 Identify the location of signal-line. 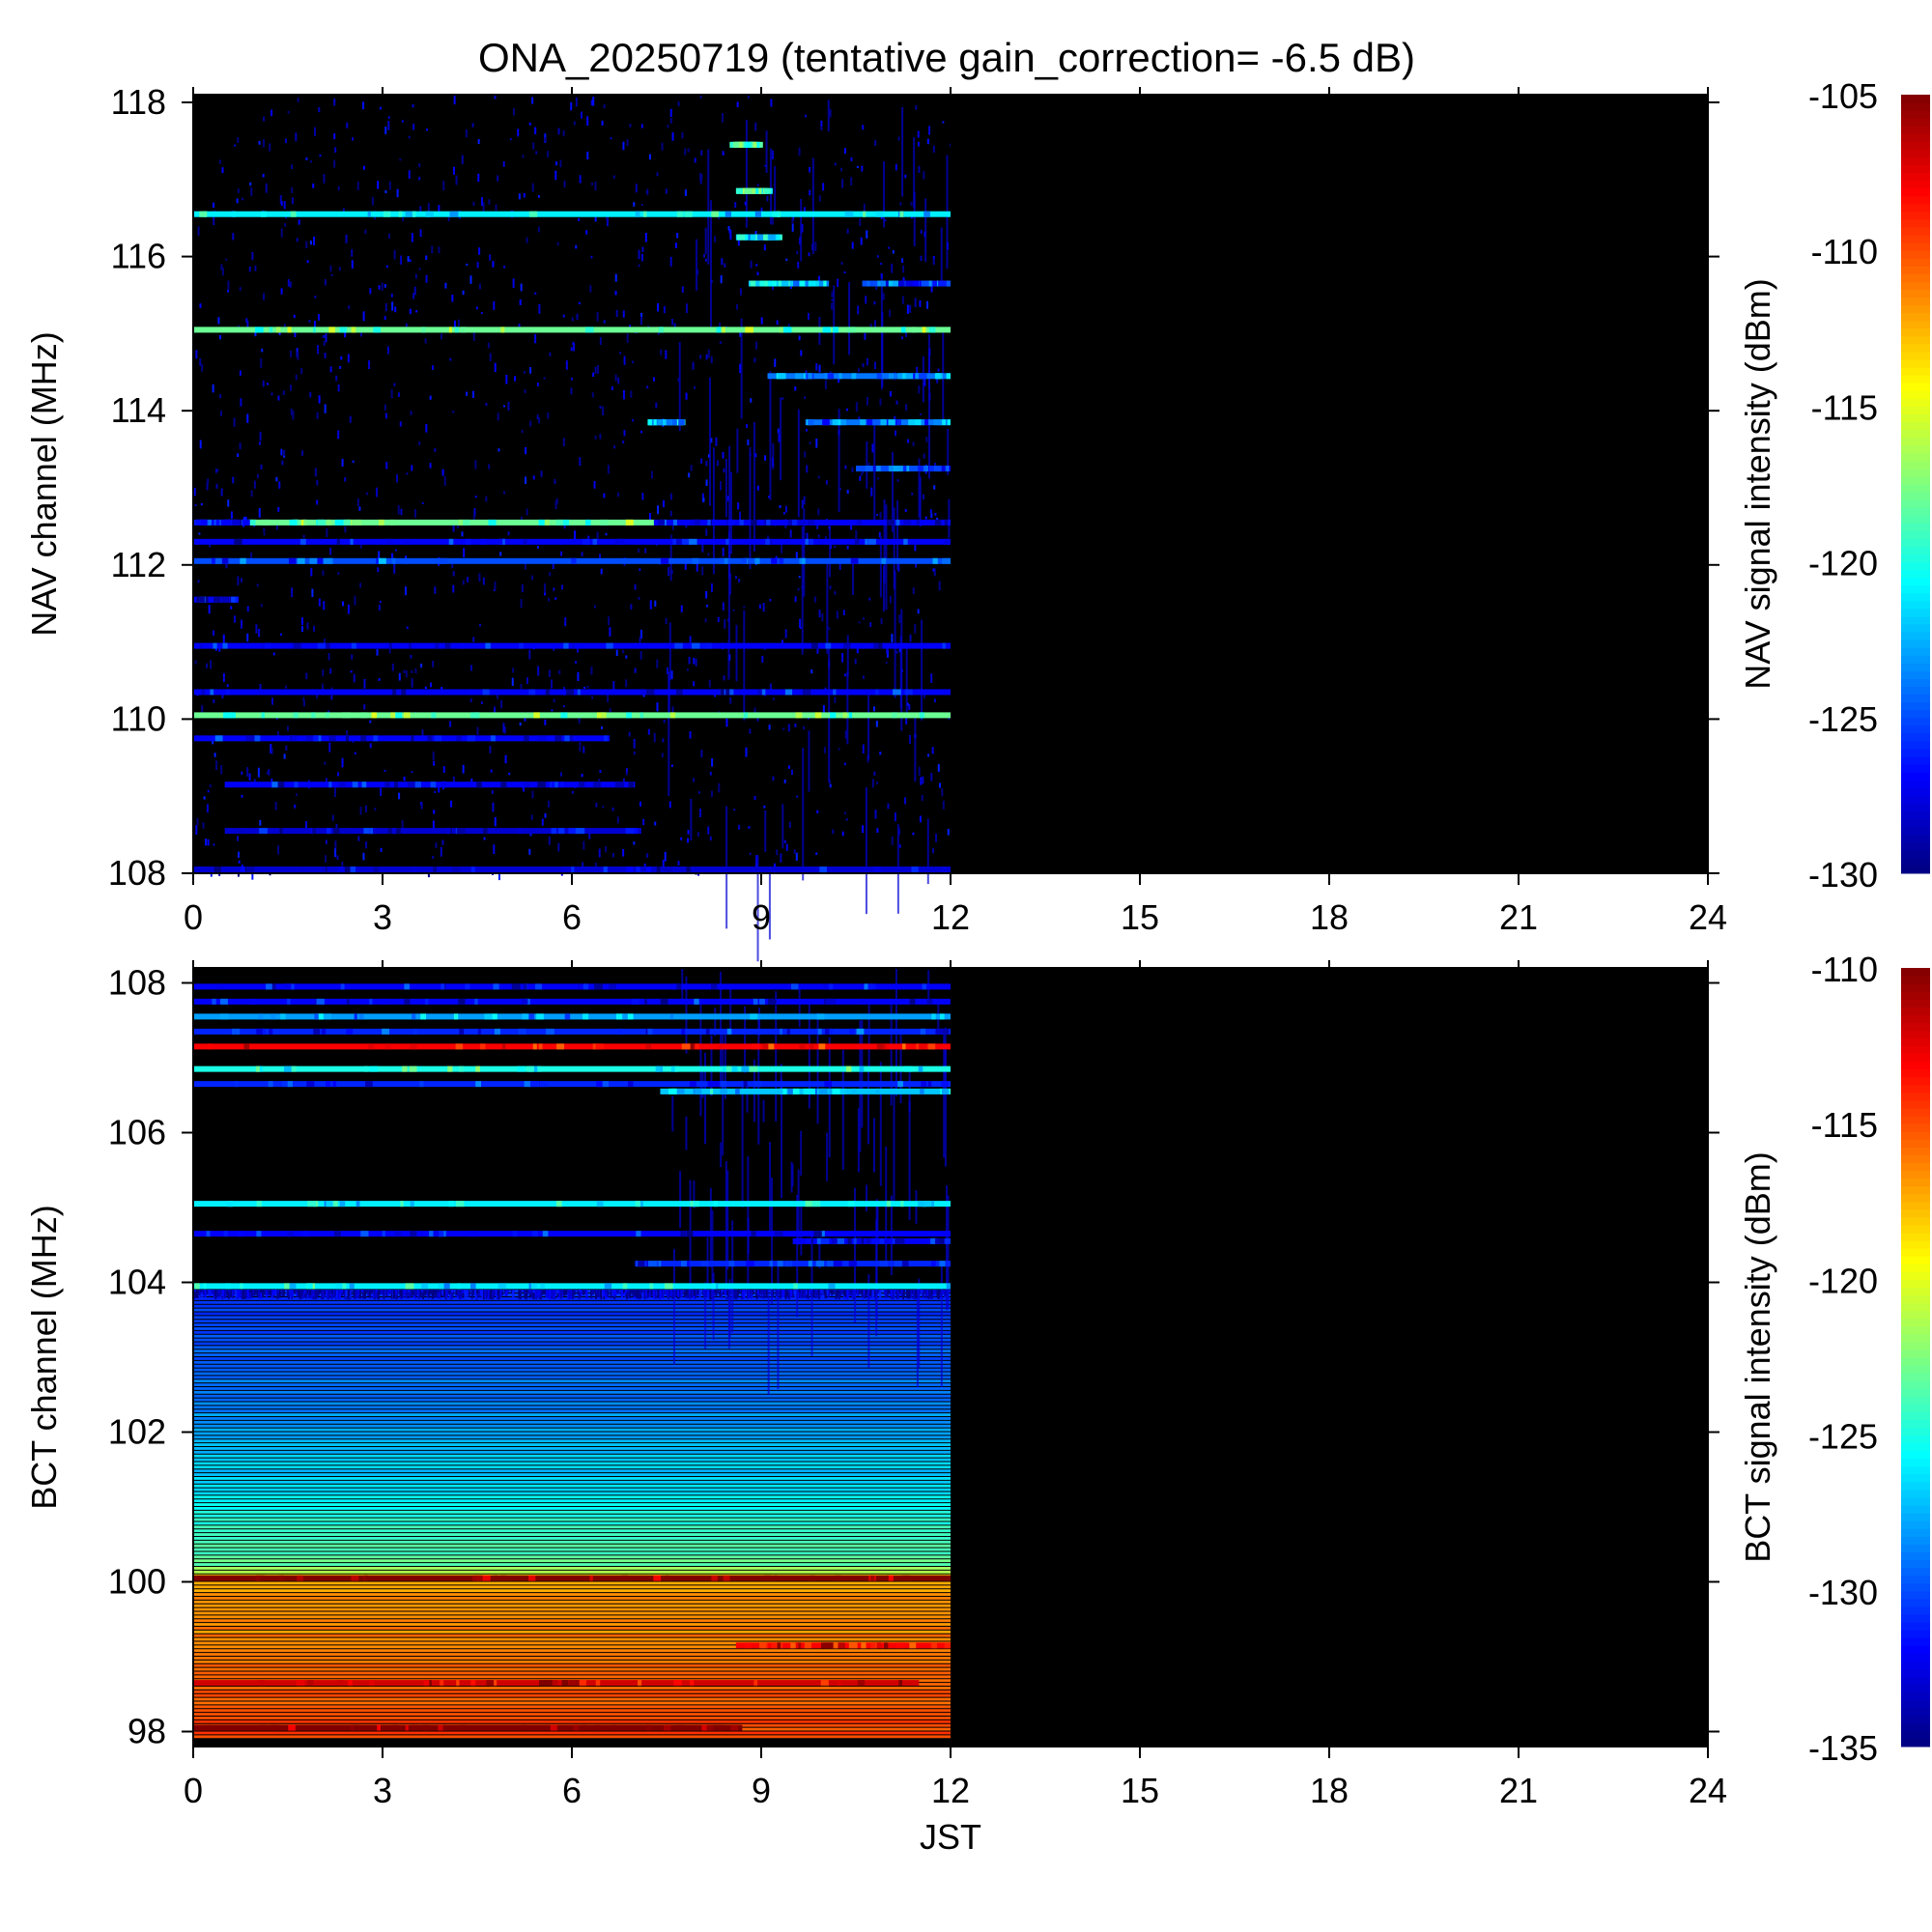
(572, 1046).